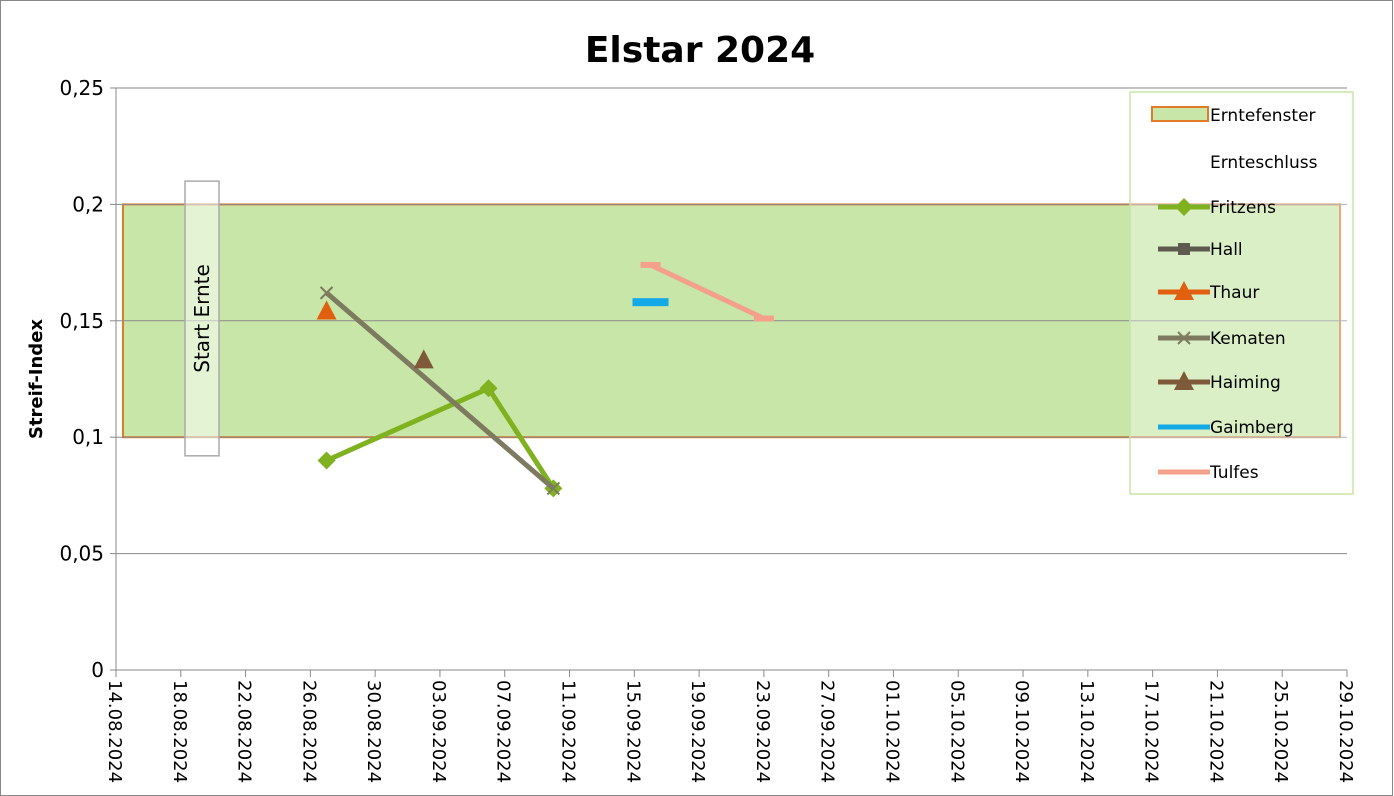 The height and width of the screenshot is (796, 1394). What do you see at coordinates (1234, 473) in the screenshot?
I see `legend-label: Tulfes` at bounding box center [1234, 473].